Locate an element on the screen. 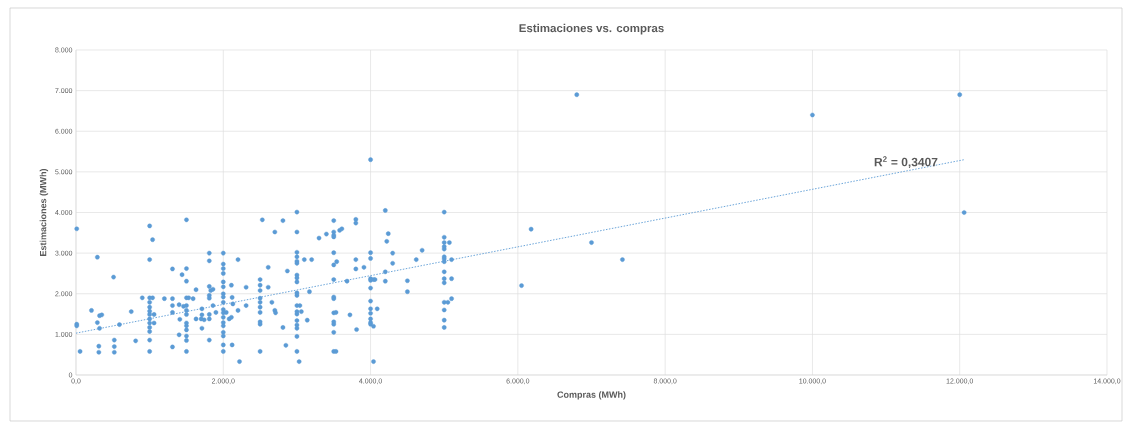 The height and width of the screenshot is (429, 1130). x-axis-title: Compras (MWh) is located at coordinates (591, 395).